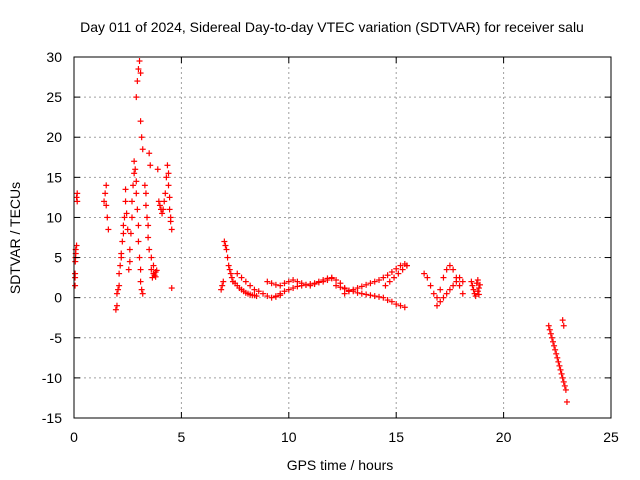 The height and width of the screenshot is (480, 640). I want to click on y-tick-label: 30, so click(54, 57).